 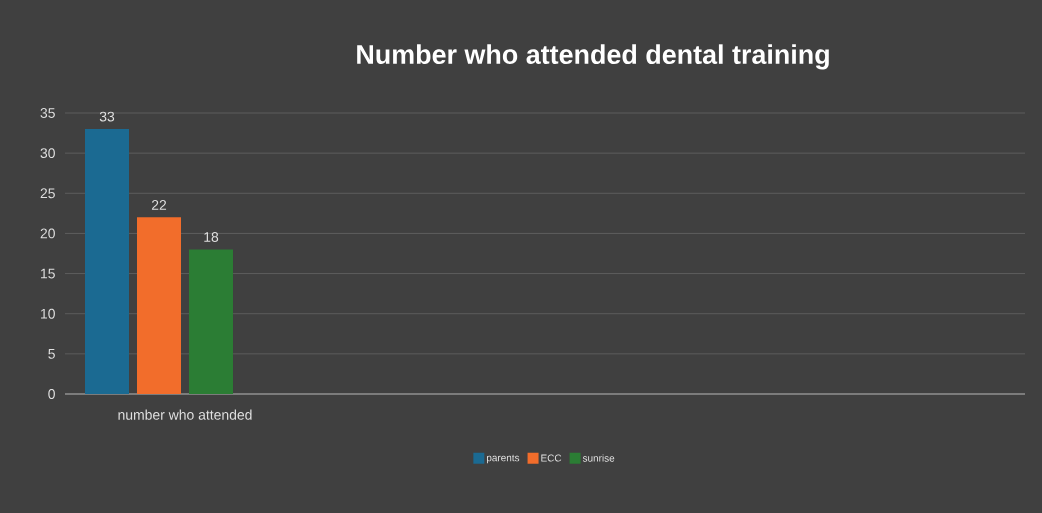 What do you see at coordinates (47, 113) in the screenshot?
I see `y-tick-label: 35` at bounding box center [47, 113].